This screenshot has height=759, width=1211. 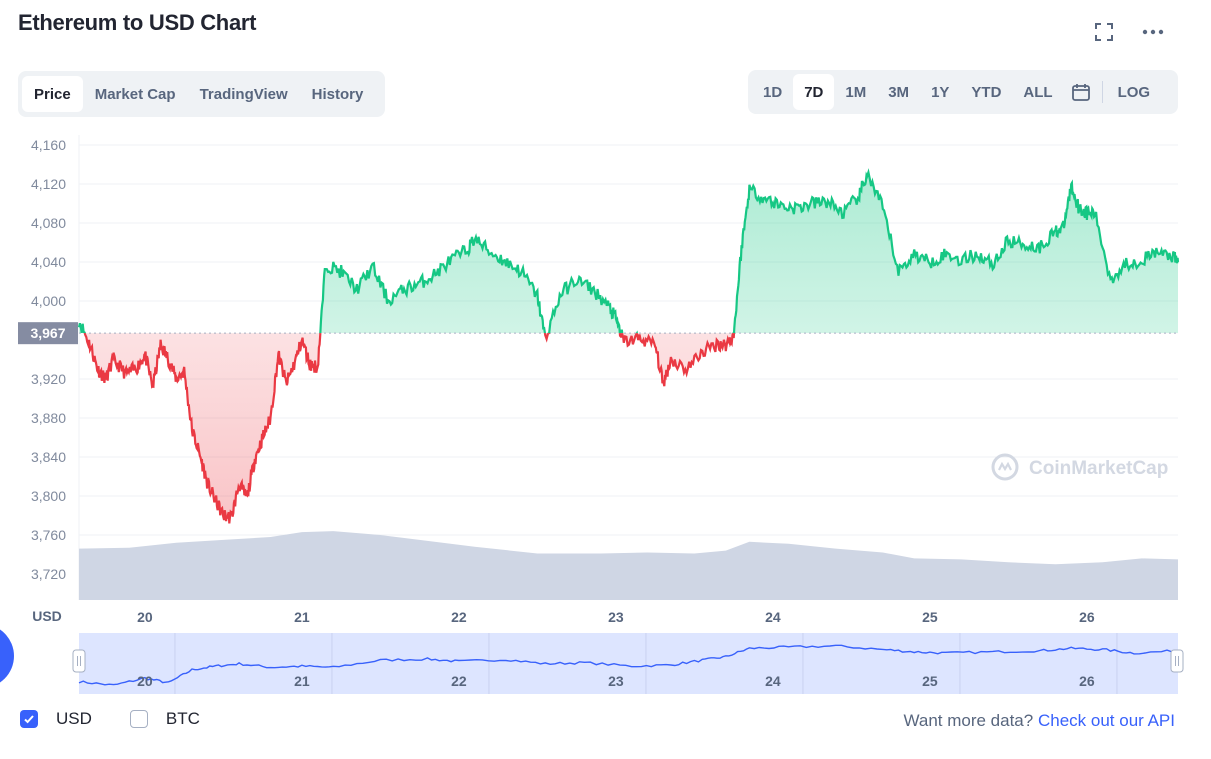 What do you see at coordinates (48, 418) in the screenshot?
I see `y-tick-label: 3,880` at bounding box center [48, 418].